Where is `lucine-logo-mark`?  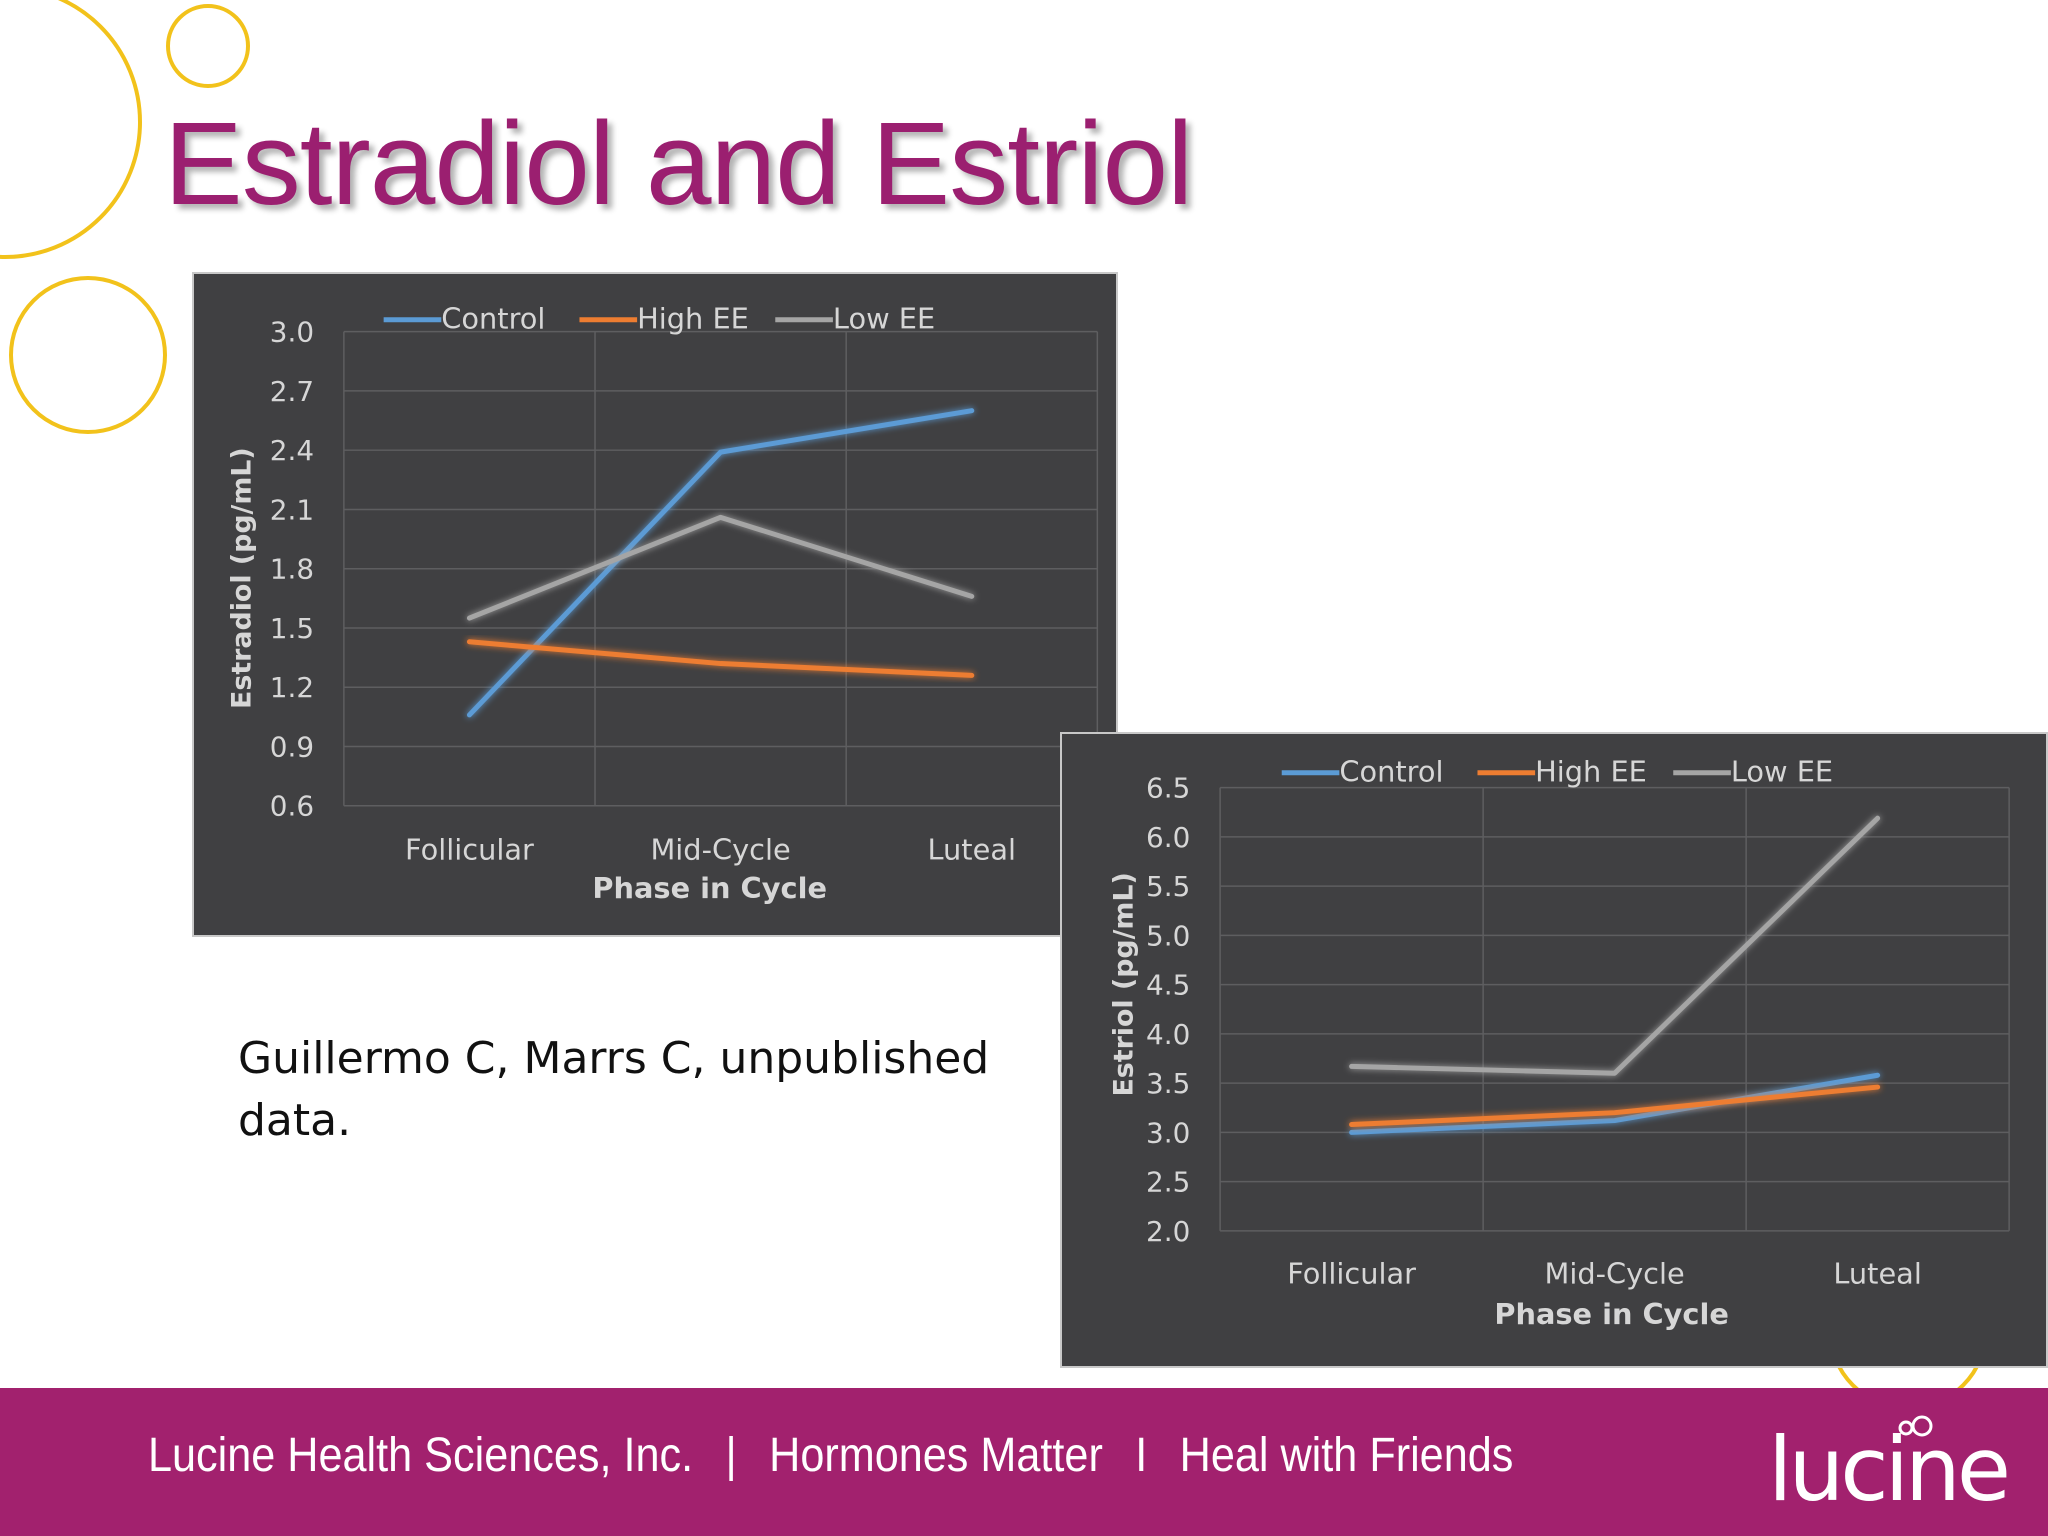
lucine-logo-mark is located at coordinates (1915, 1426).